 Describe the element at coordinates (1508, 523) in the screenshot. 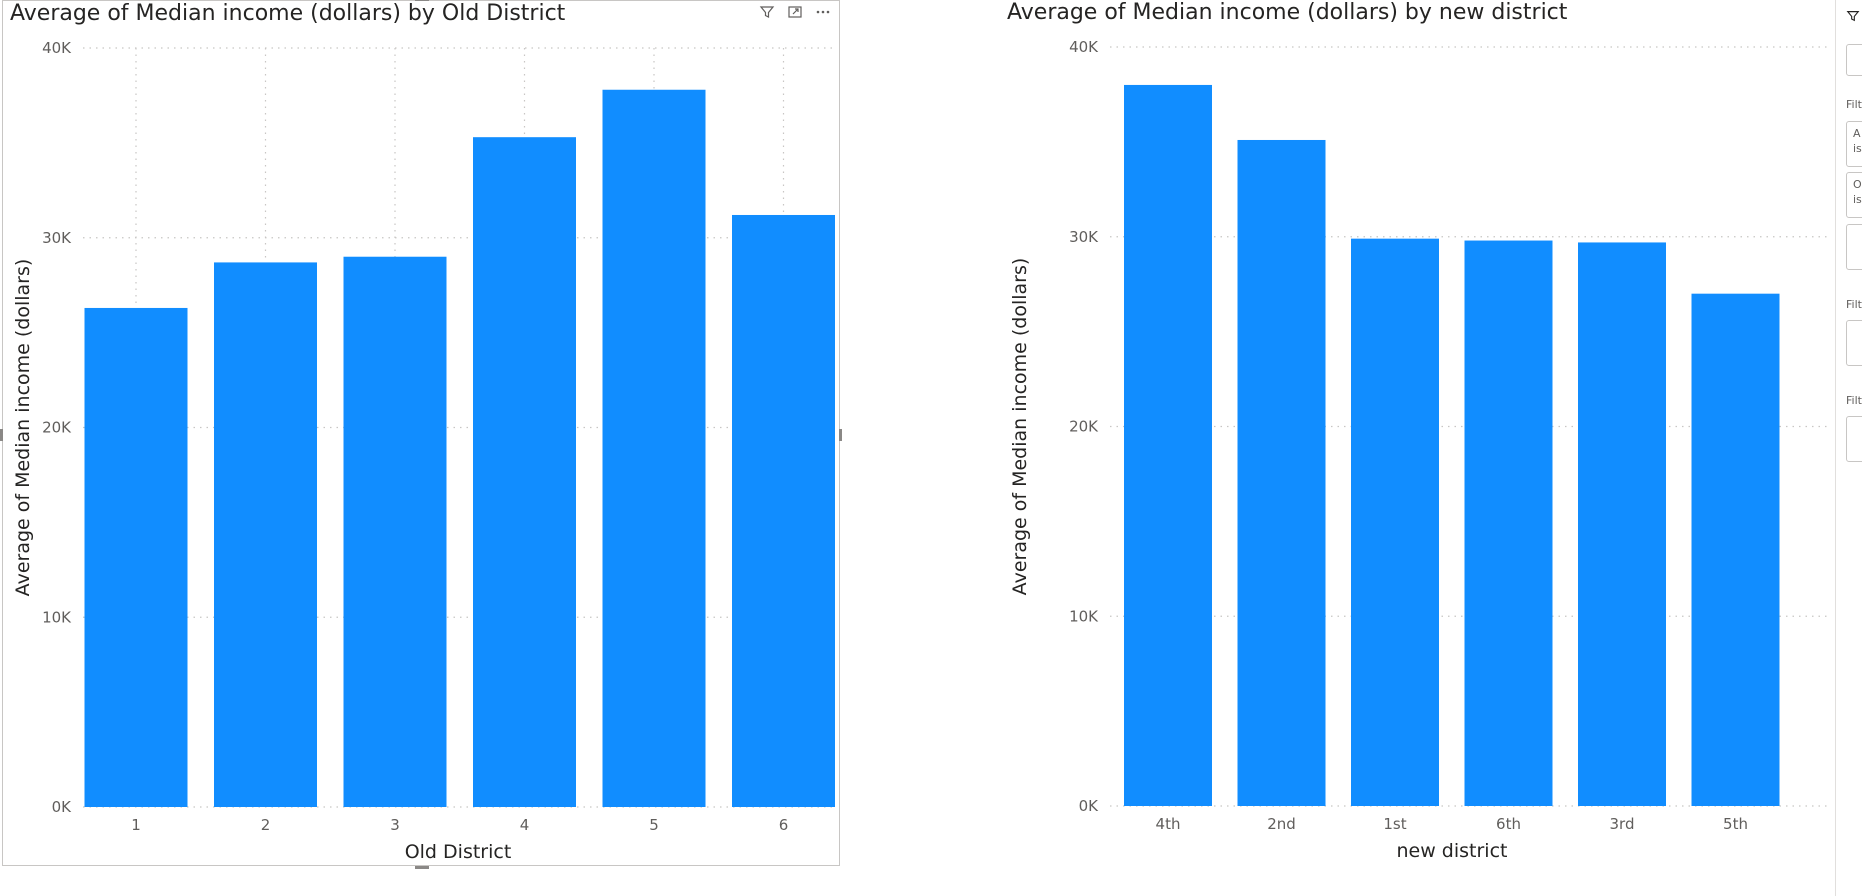

I see `bar-6th` at that location.